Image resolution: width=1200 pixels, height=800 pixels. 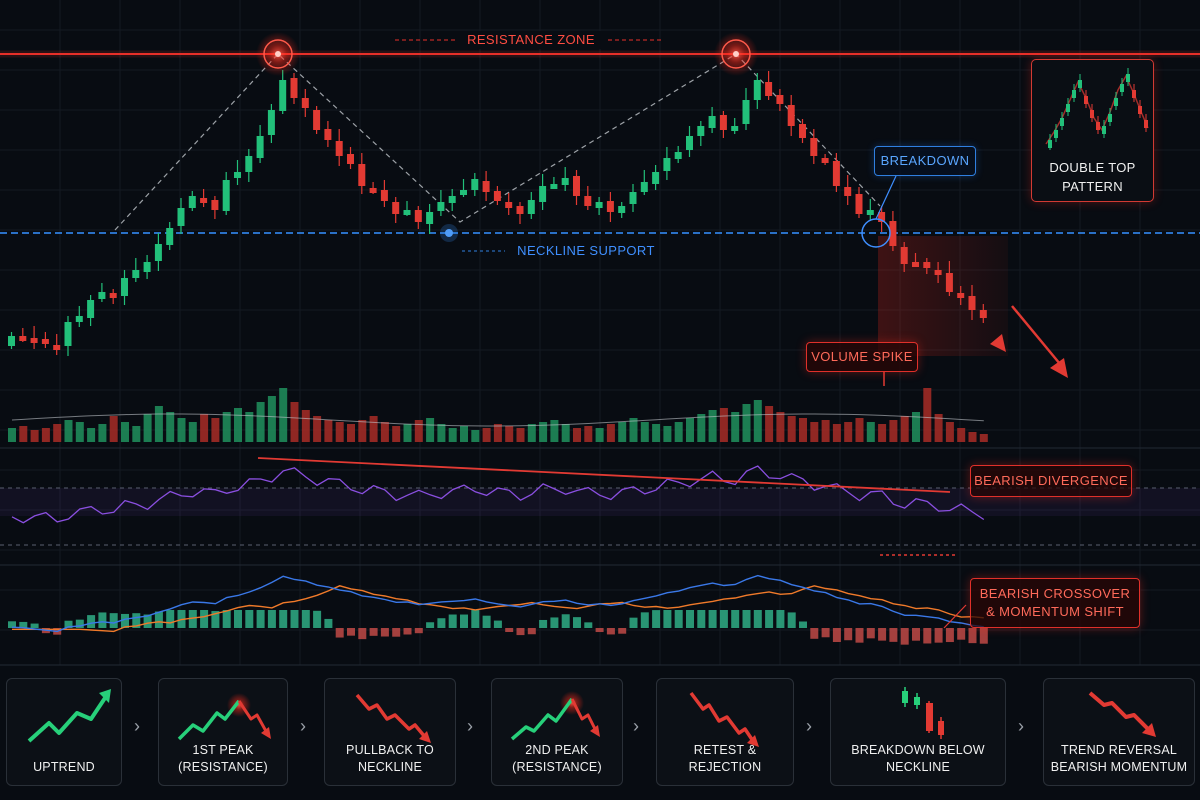 What do you see at coordinates (497, 142) in the screenshot?
I see `pattern-outline` at bounding box center [497, 142].